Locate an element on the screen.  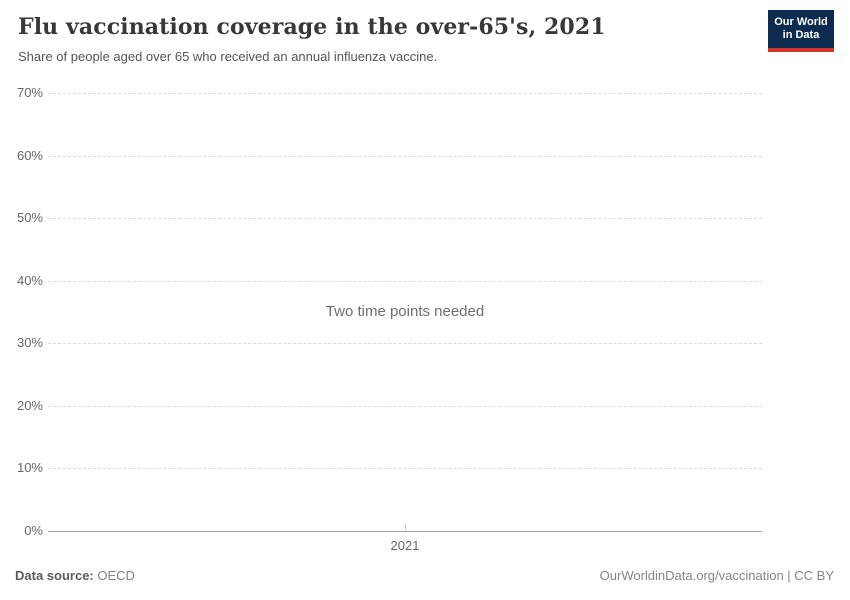
y-axis-label-10: 10% is located at coordinates (29, 467).